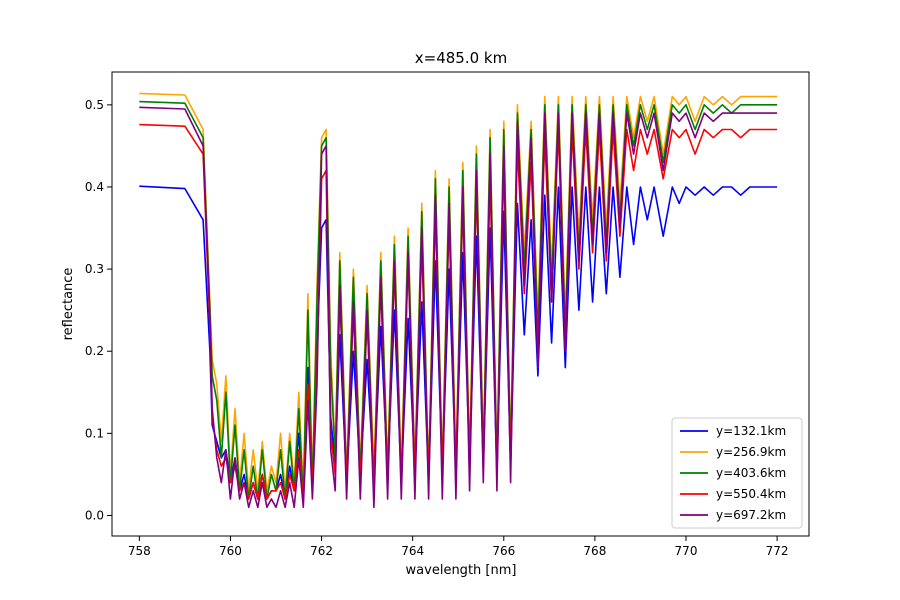  I want to click on legend-label-1: y=132.1km, so click(751, 431).